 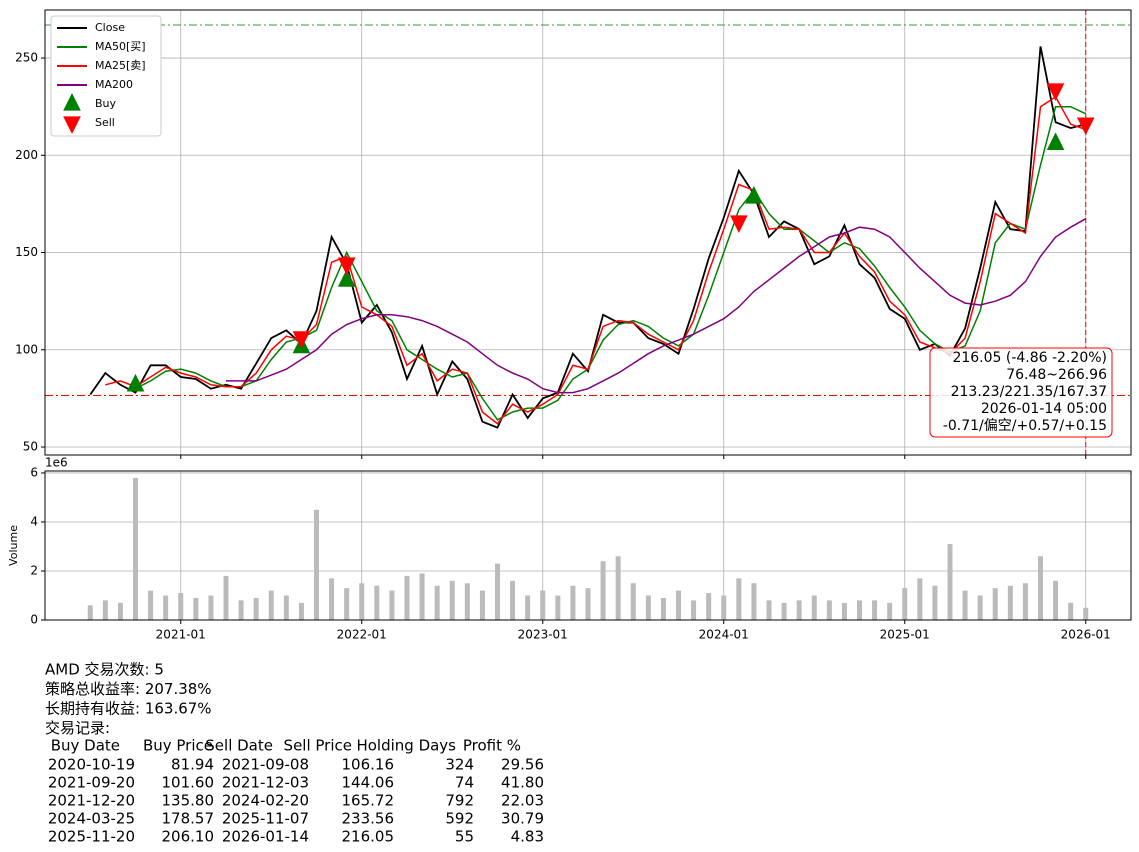 What do you see at coordinates (105, 122) in the screenshot?
I see `legend-label: Sell` at bounding box center [105, 122].